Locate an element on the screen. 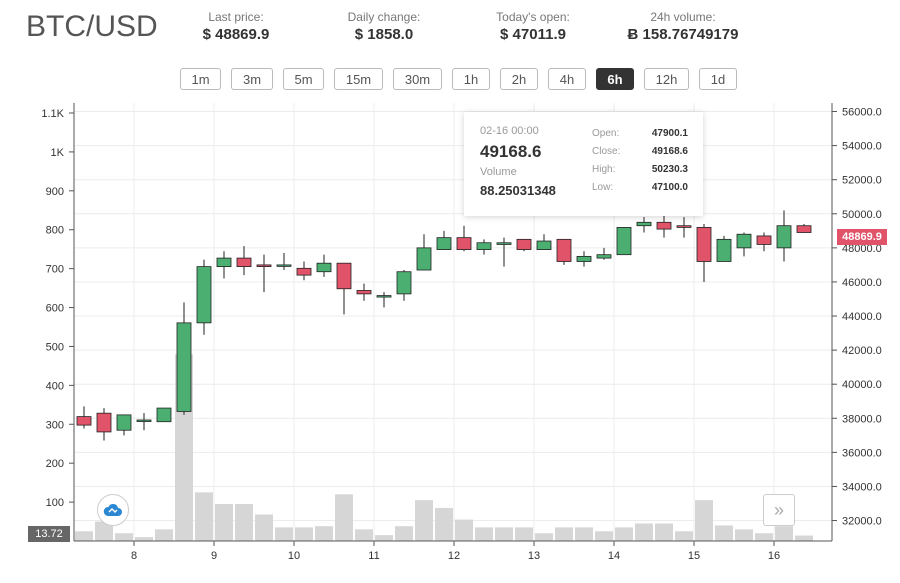  time-tick-label: 11 is located at coordinates (373, 556).